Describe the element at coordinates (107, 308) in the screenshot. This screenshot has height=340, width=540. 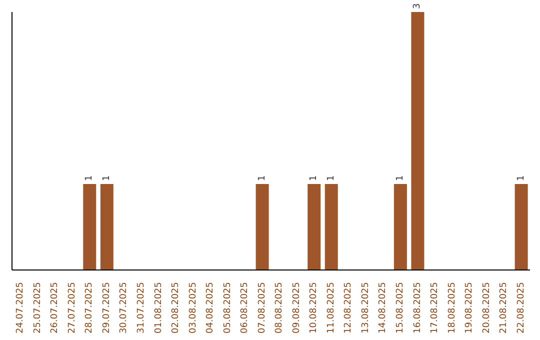
I see `x-tick-label: 29.07.2025` at that location.